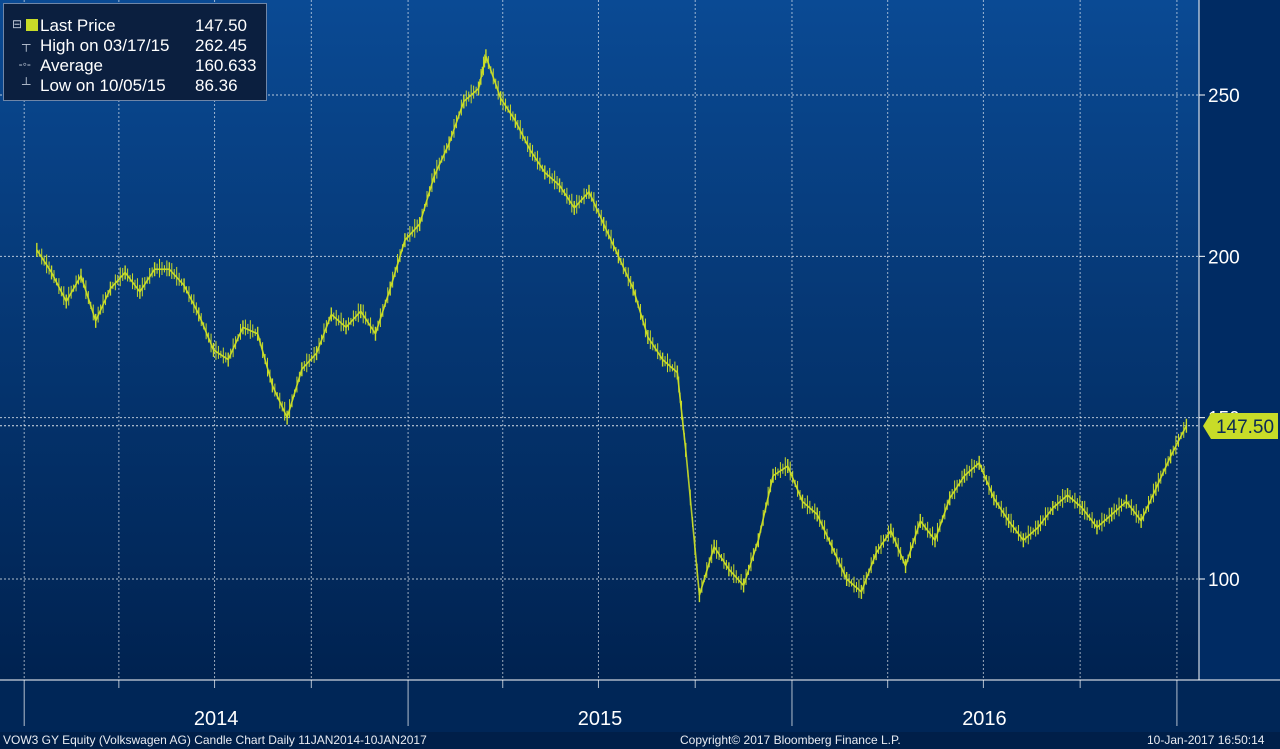  I want to click on footer-timestamp: 10-Jan-2017 16:50:14, so click(1206, 740).